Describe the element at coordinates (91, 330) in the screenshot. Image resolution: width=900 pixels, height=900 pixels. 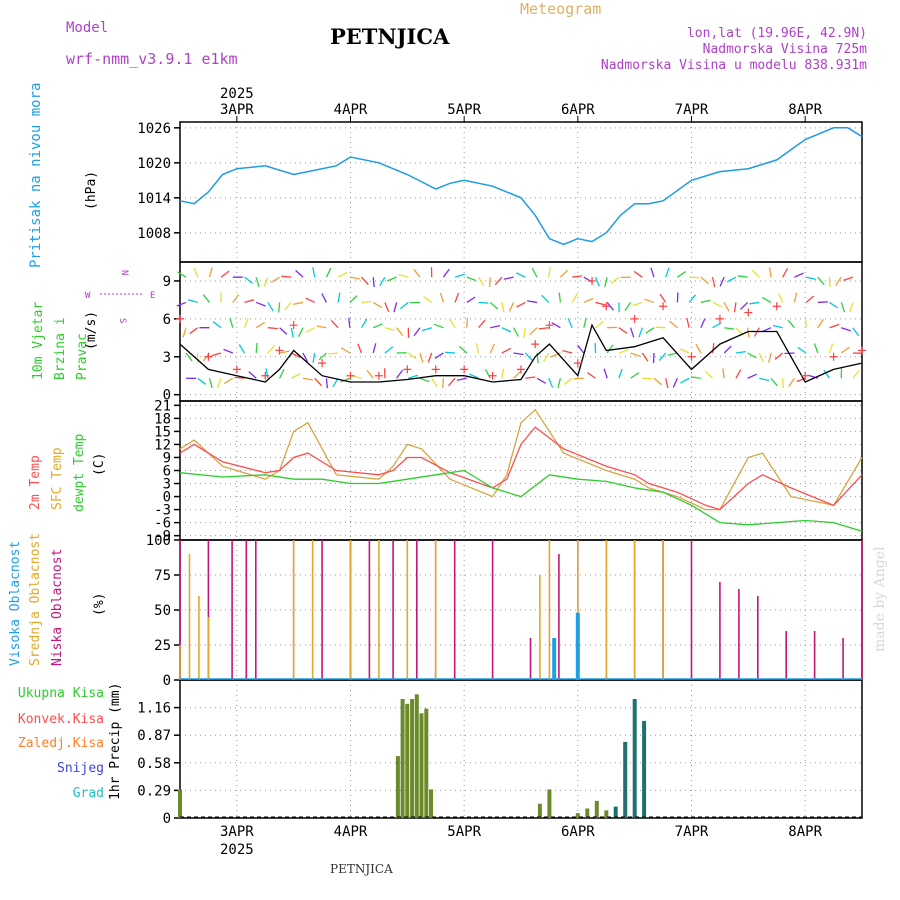
I see `wind-unit: (m/s)` at that location.